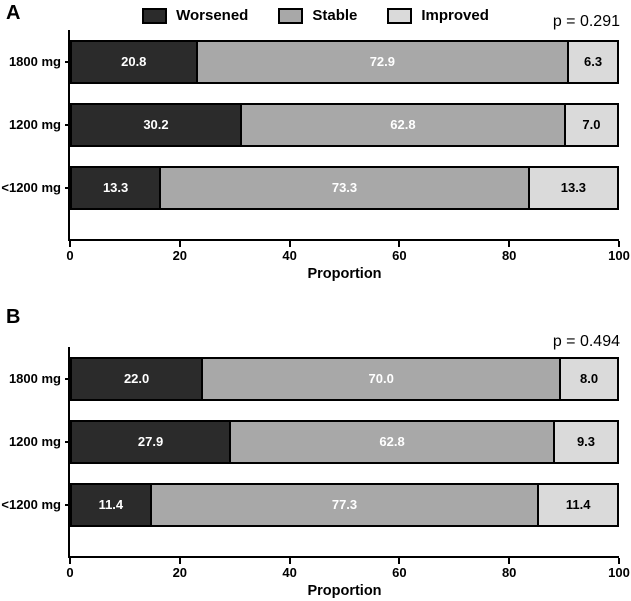  I want to click on legend: Worsened Stable Improved, so click(315, 15).